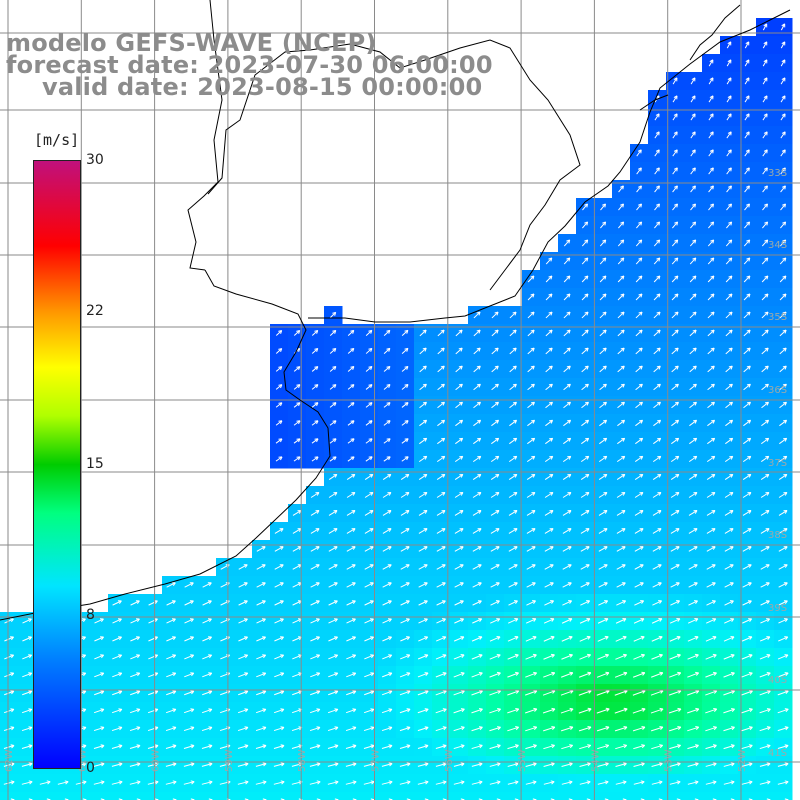  I want to click on latitude-label: 33S, so click(777, 173).